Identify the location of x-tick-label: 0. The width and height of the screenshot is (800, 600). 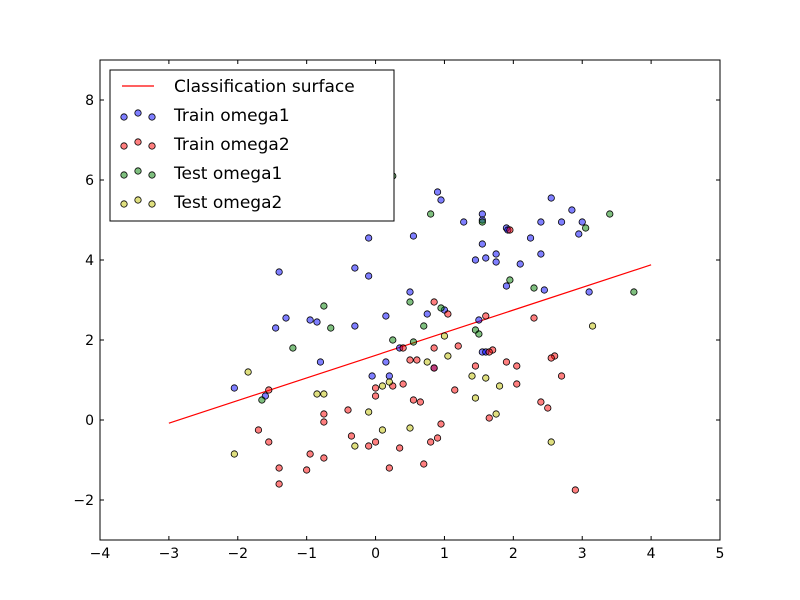
(375, 554).